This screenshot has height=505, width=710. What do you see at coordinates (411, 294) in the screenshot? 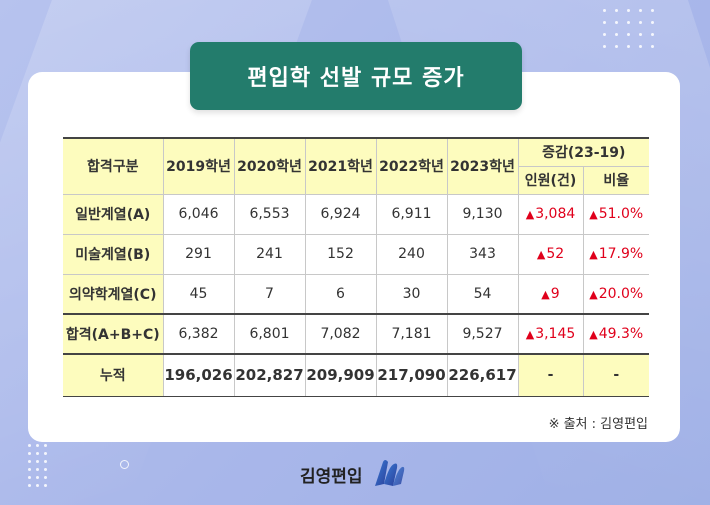
I see `cell-value: 30` at bounding box center [411, 294].